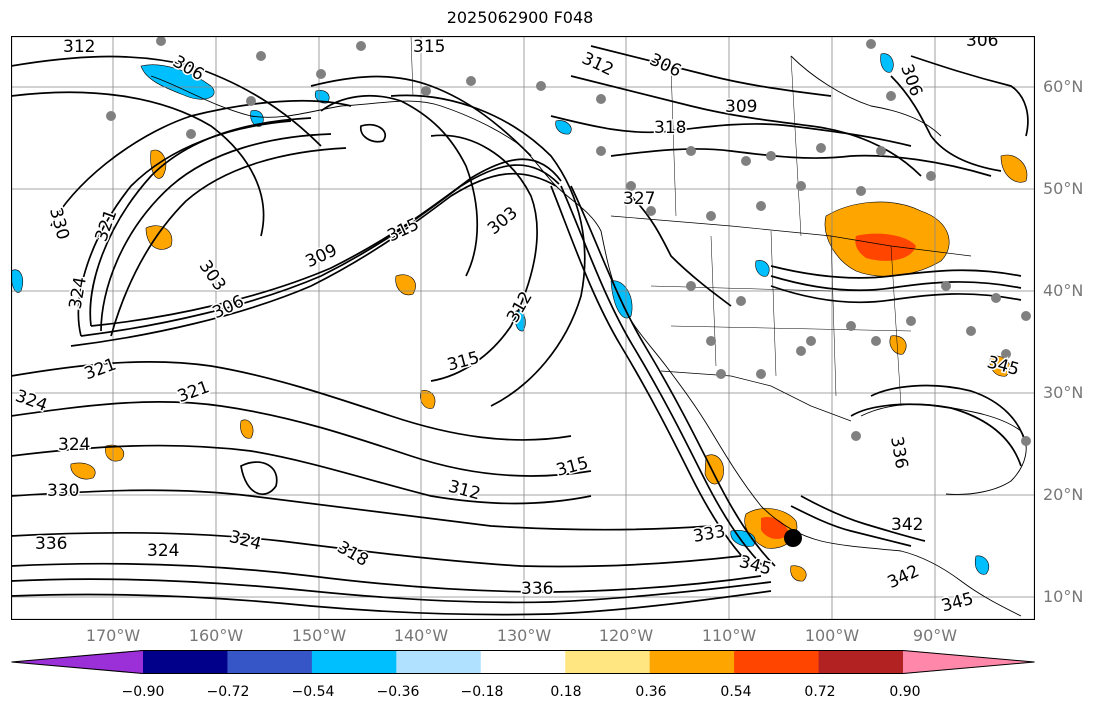  I want to click on colorbar-outline, so click(523, 662).